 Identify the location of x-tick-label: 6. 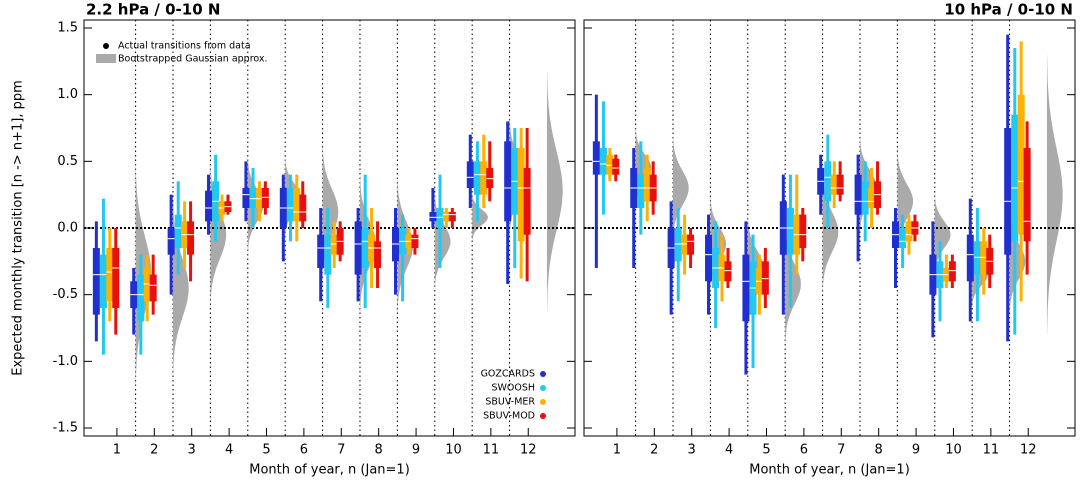
(304, 450).